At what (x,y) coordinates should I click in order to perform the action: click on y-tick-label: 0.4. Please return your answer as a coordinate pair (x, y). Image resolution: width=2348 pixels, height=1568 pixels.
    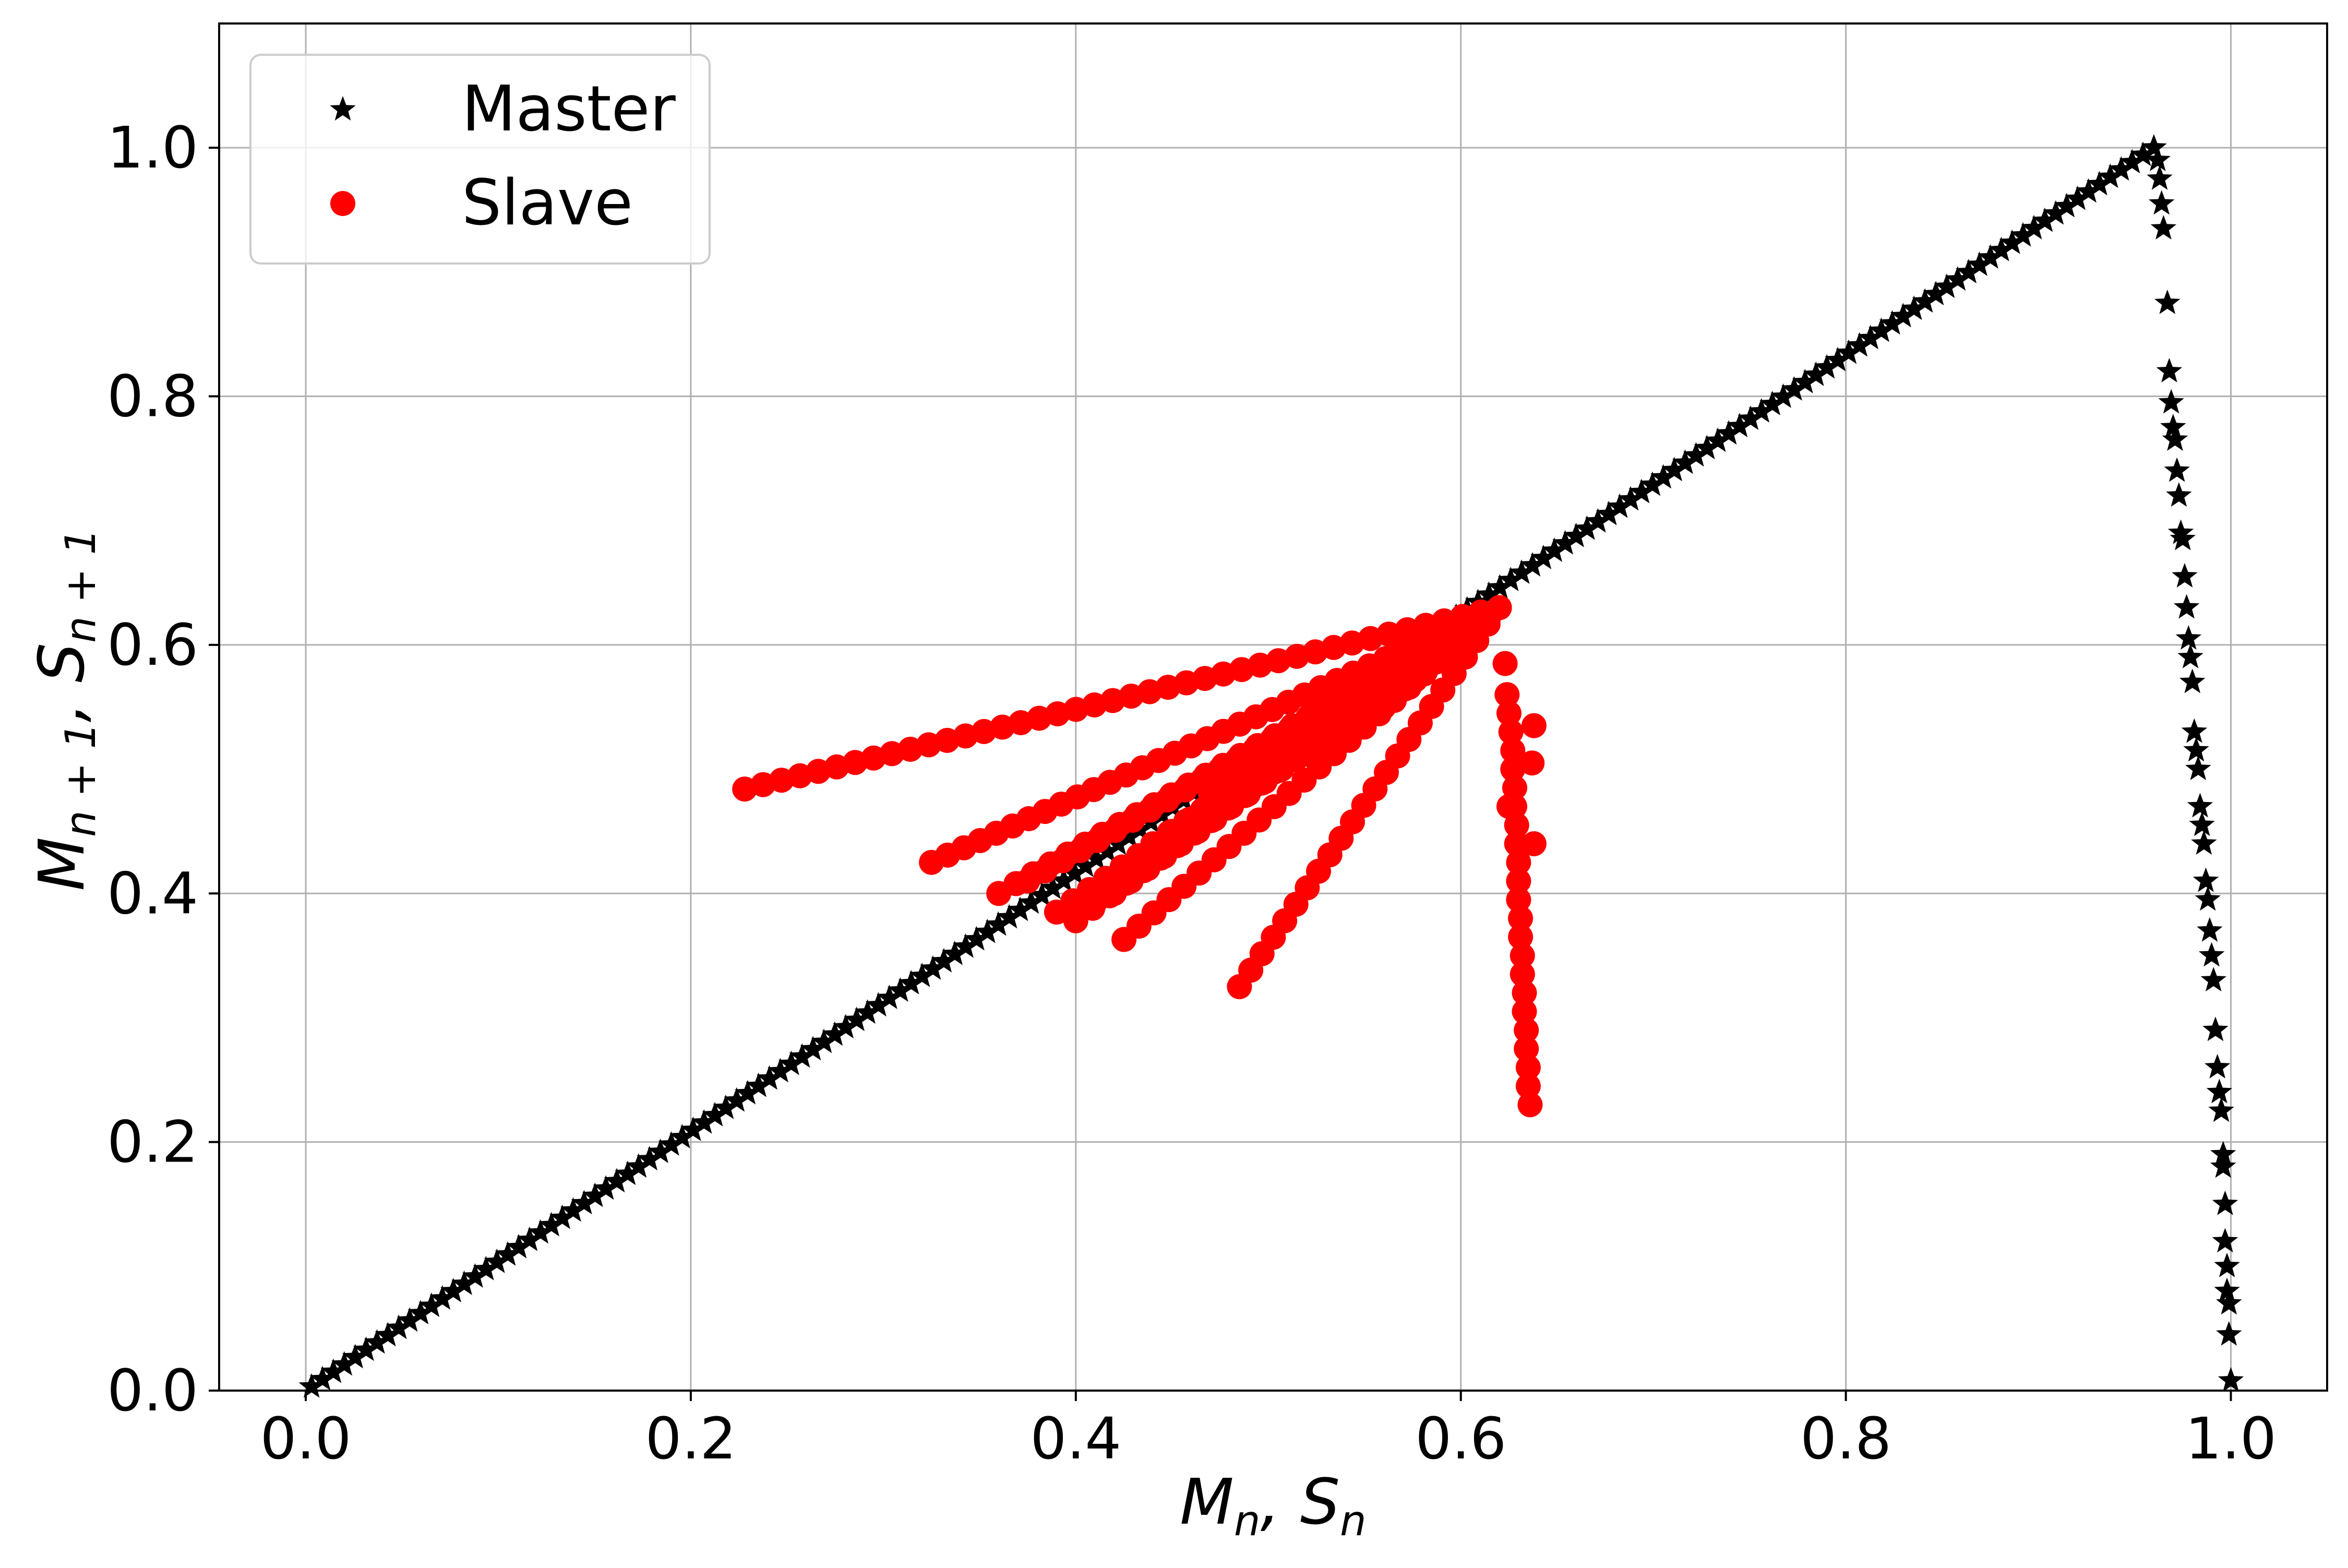
    Looking at the image, I should click on (152, 893).